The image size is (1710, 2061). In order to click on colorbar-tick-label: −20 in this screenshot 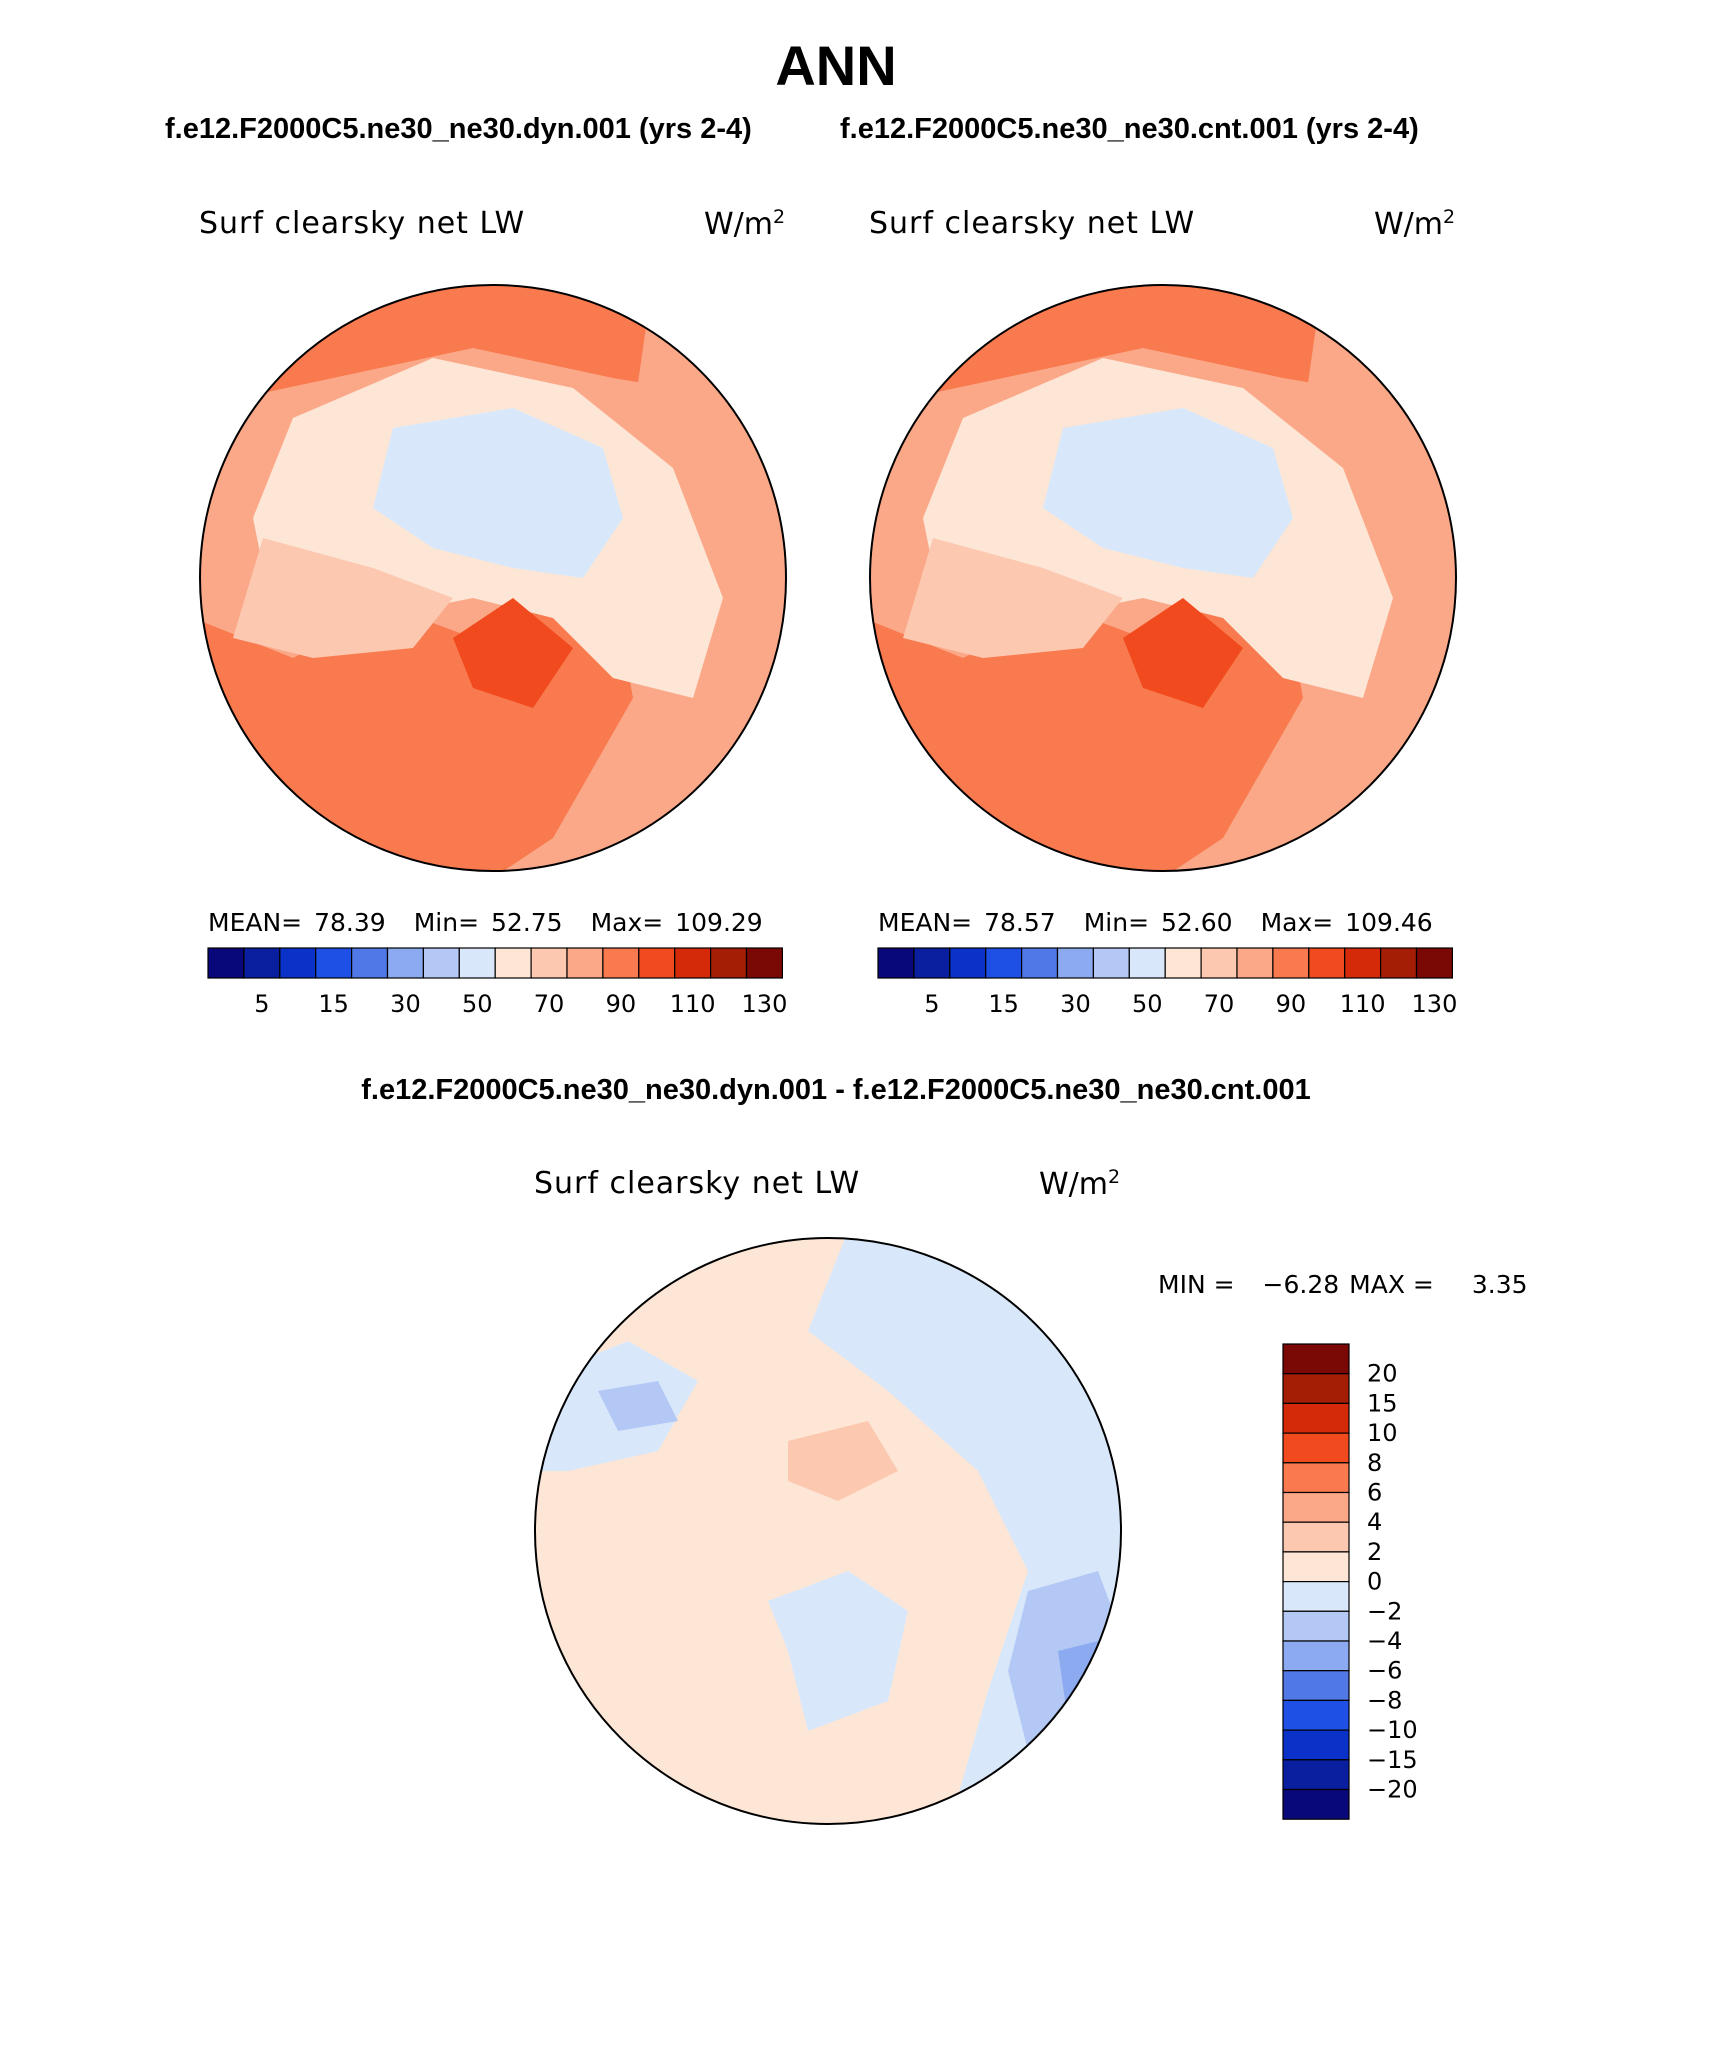, I will do `click(1392, 1790)`.